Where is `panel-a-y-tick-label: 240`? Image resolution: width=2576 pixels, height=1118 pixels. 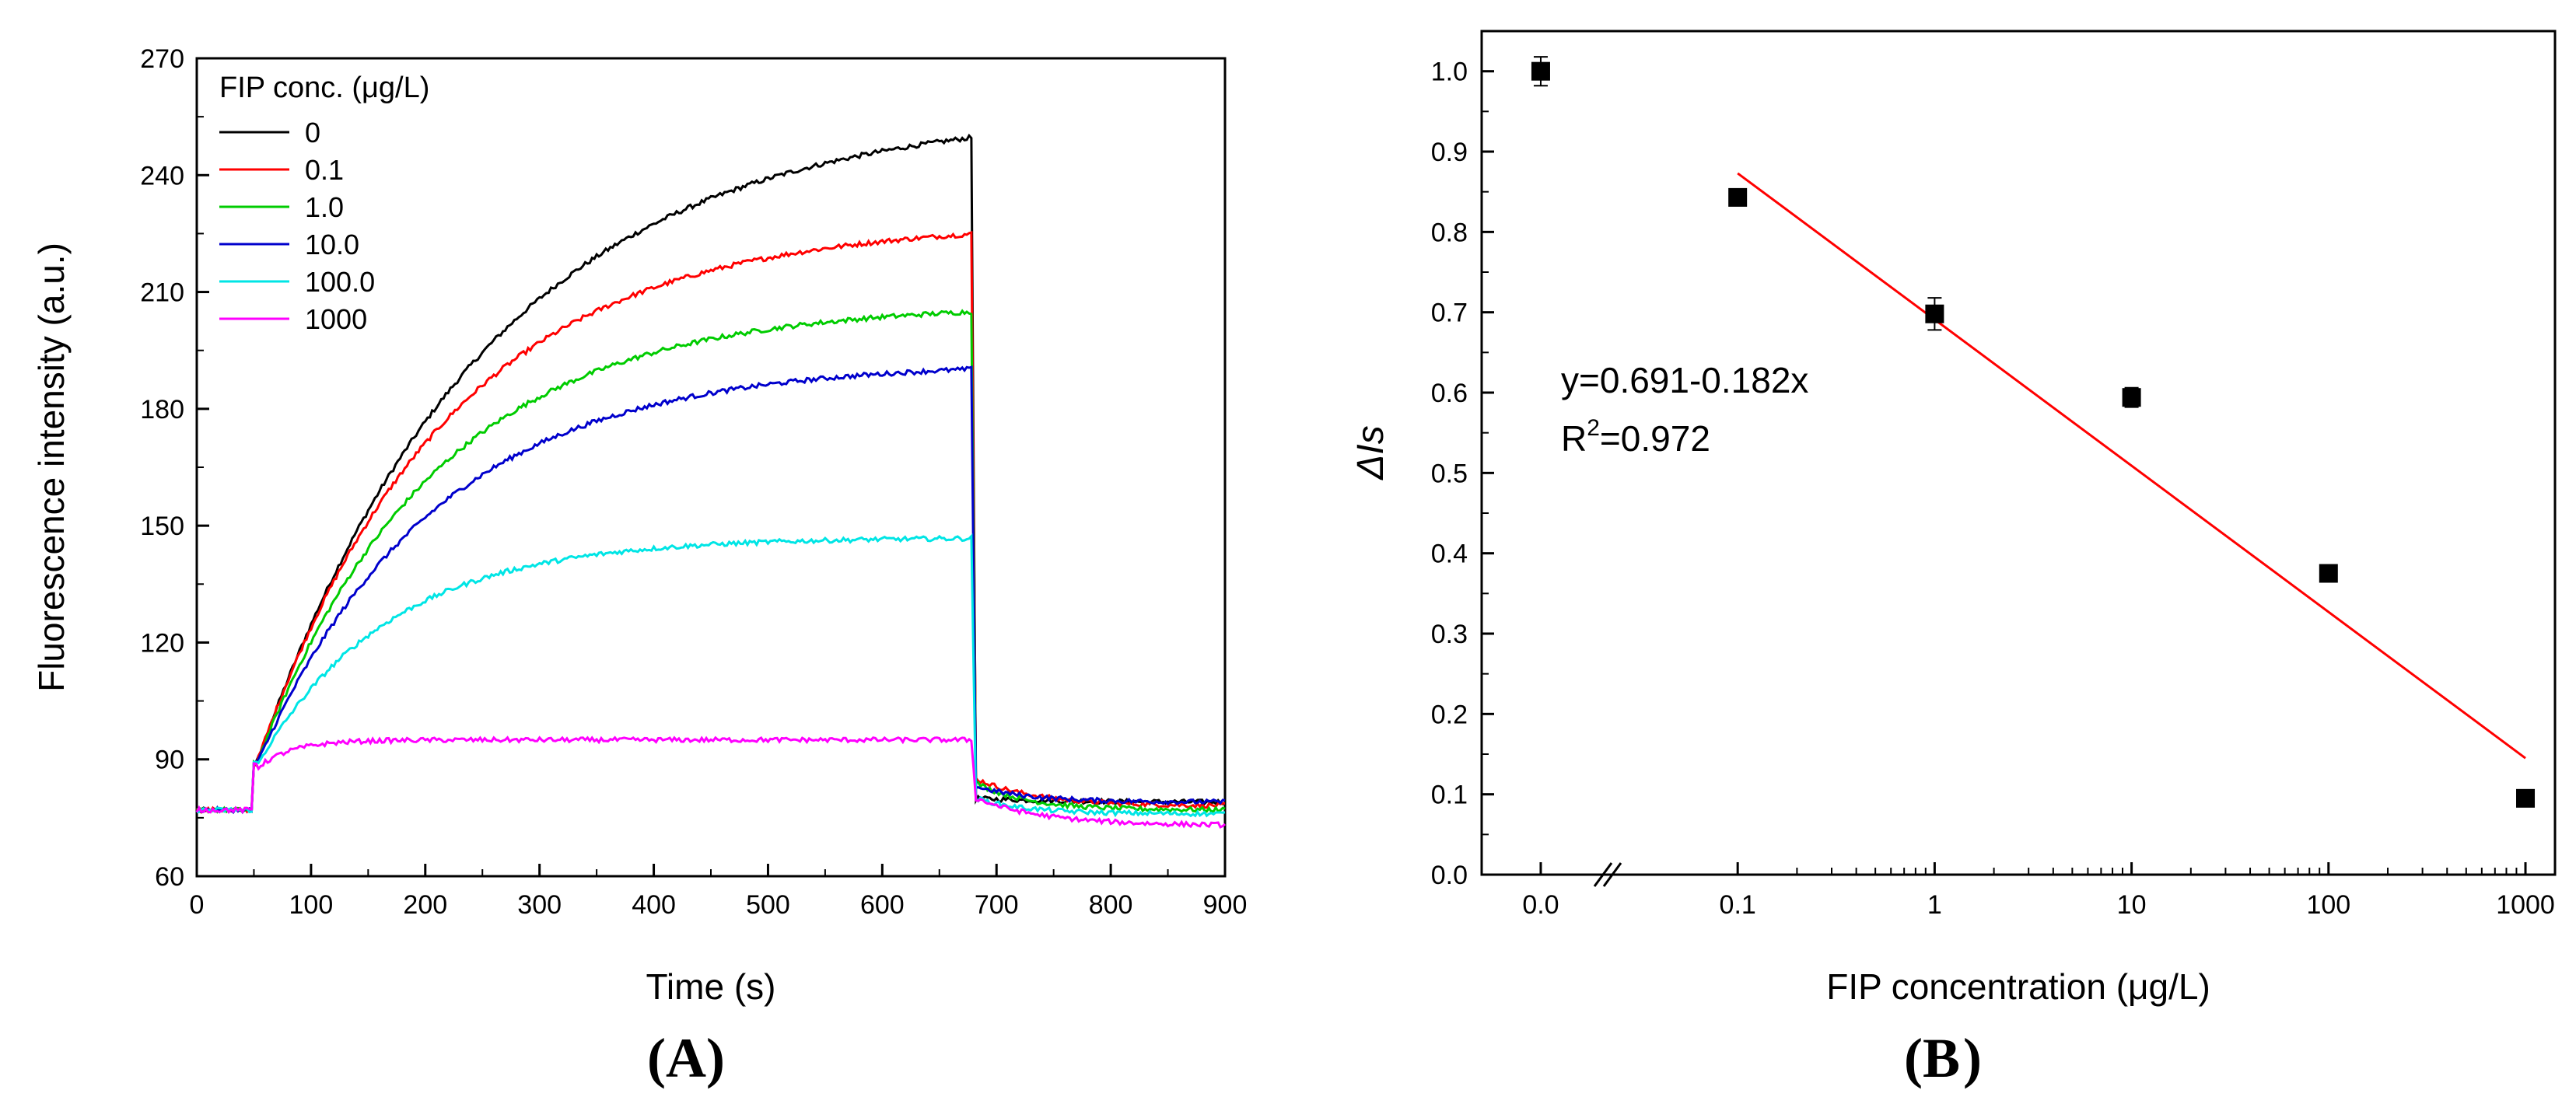 panel-a-y-tick-label: 240 is located at coordinates (162, 175).